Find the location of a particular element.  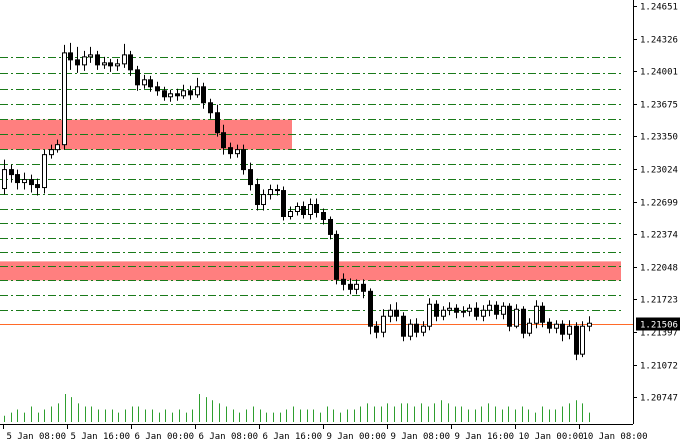

y-tick-label-7: 1.22374 is located at coordinates (659, 236).